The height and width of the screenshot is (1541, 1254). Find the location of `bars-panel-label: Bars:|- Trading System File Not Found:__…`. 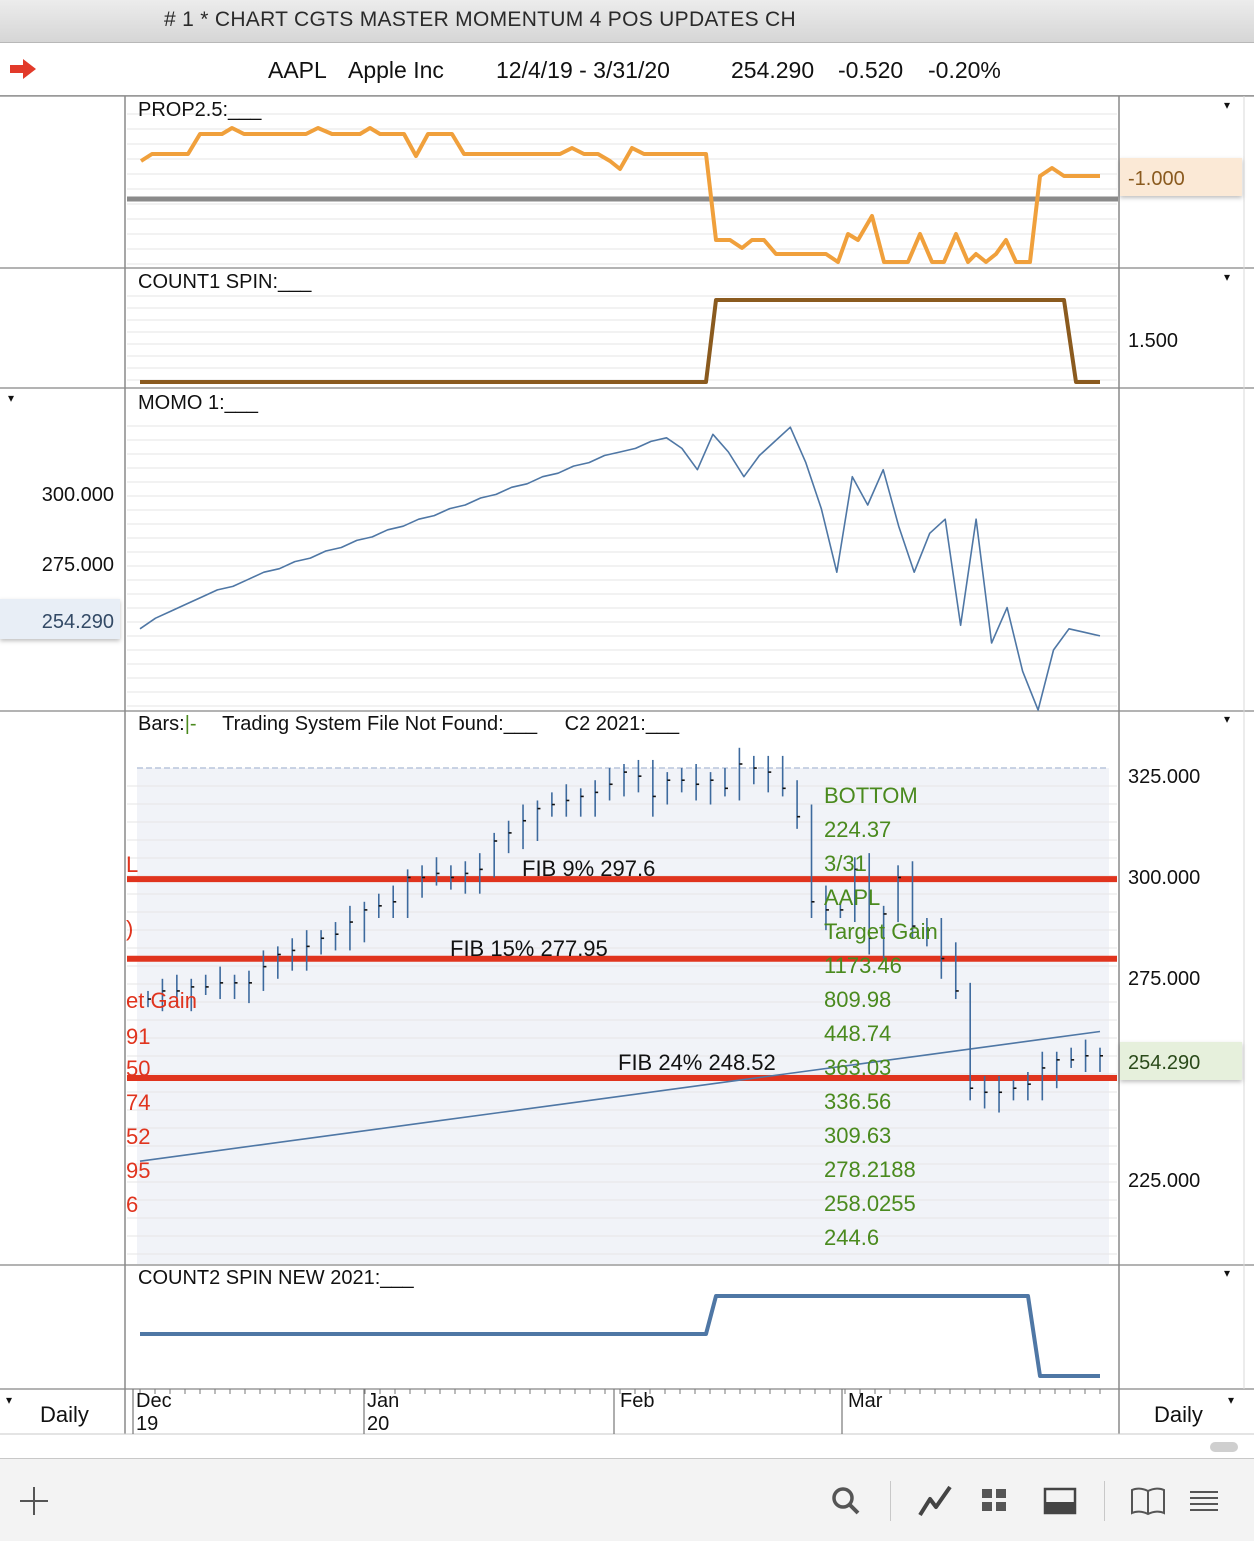

bars-panel-label: Bars:|- Trading System File Not Found:__… is located at coordinates (408, 724).